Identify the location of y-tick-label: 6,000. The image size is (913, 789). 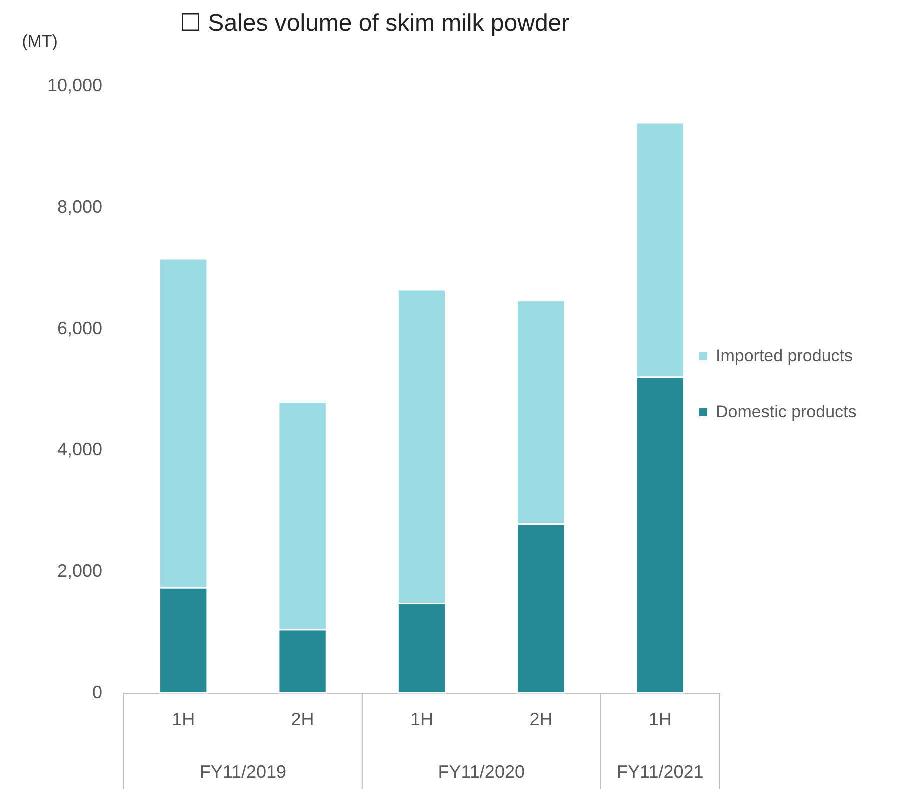
(79, 328).